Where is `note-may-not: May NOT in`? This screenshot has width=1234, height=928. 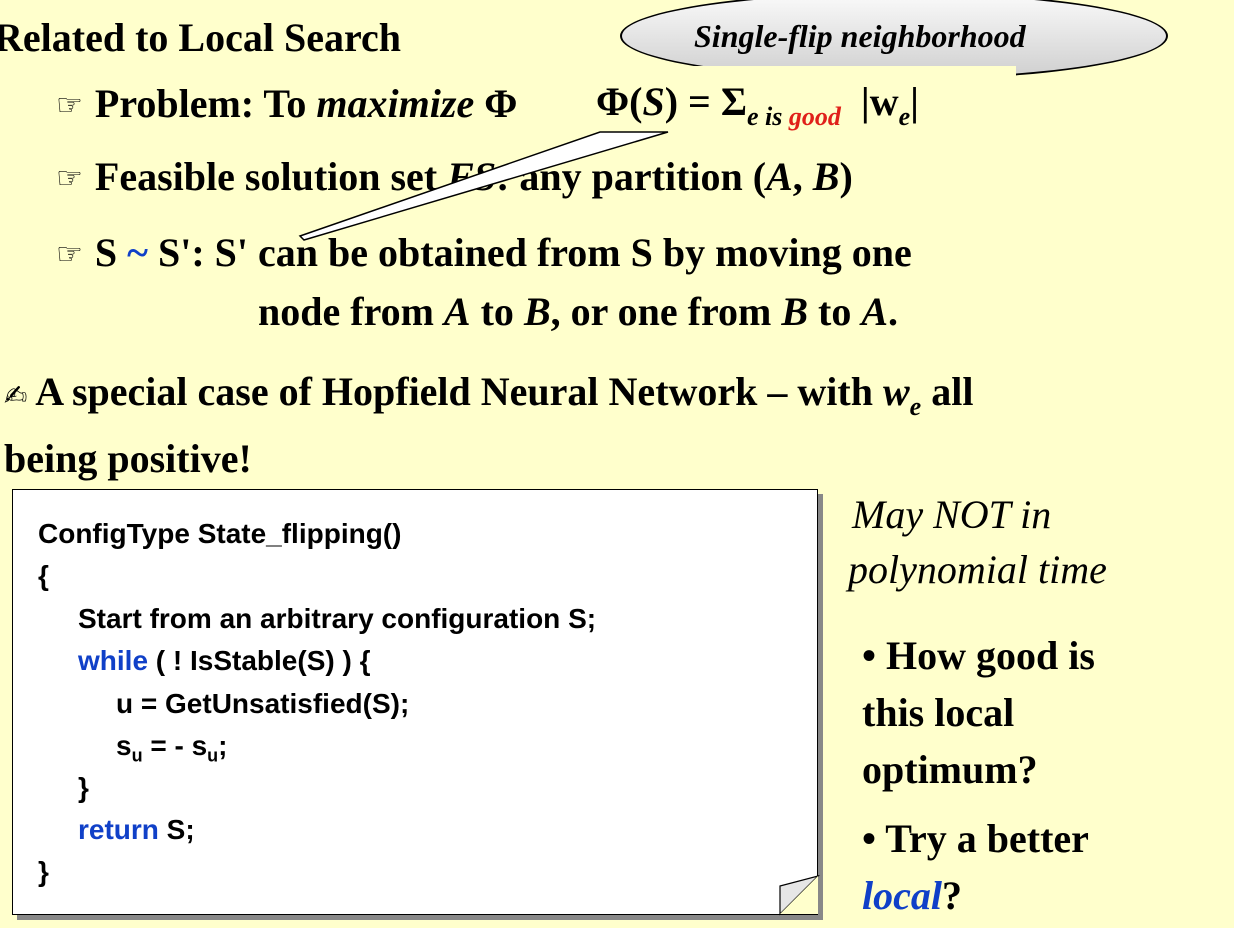
note-may-not: May NOT in is located at coordinates (952, 514).